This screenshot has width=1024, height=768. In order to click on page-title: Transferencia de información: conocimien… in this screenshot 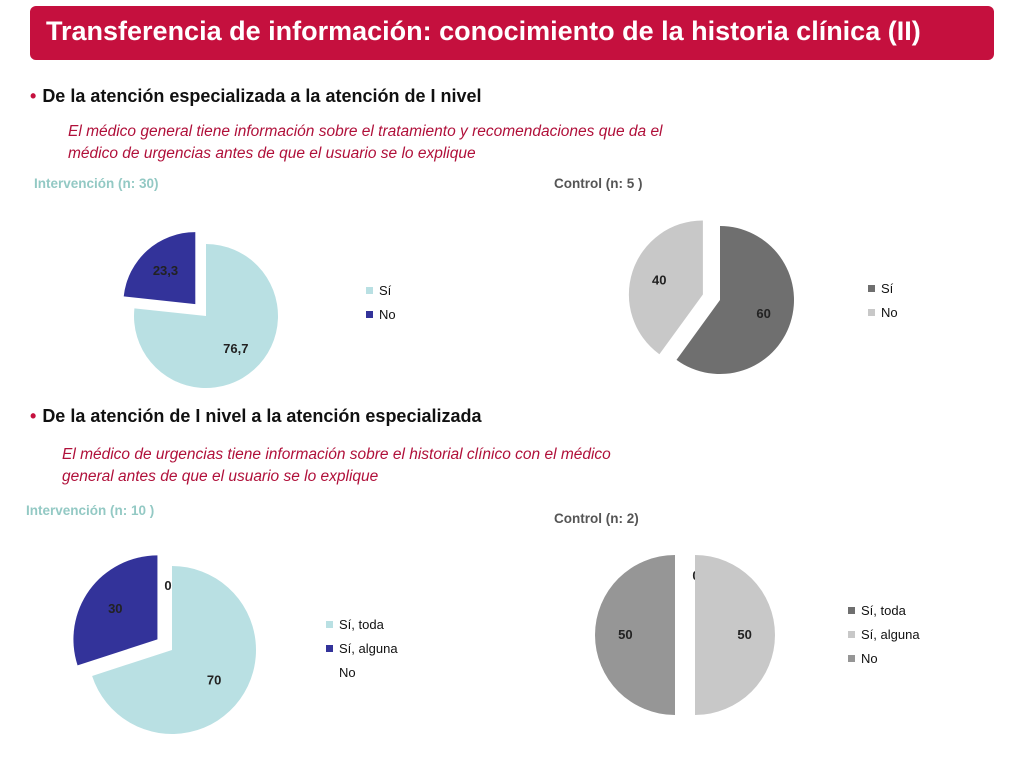, I will do `click(483, 31)`.